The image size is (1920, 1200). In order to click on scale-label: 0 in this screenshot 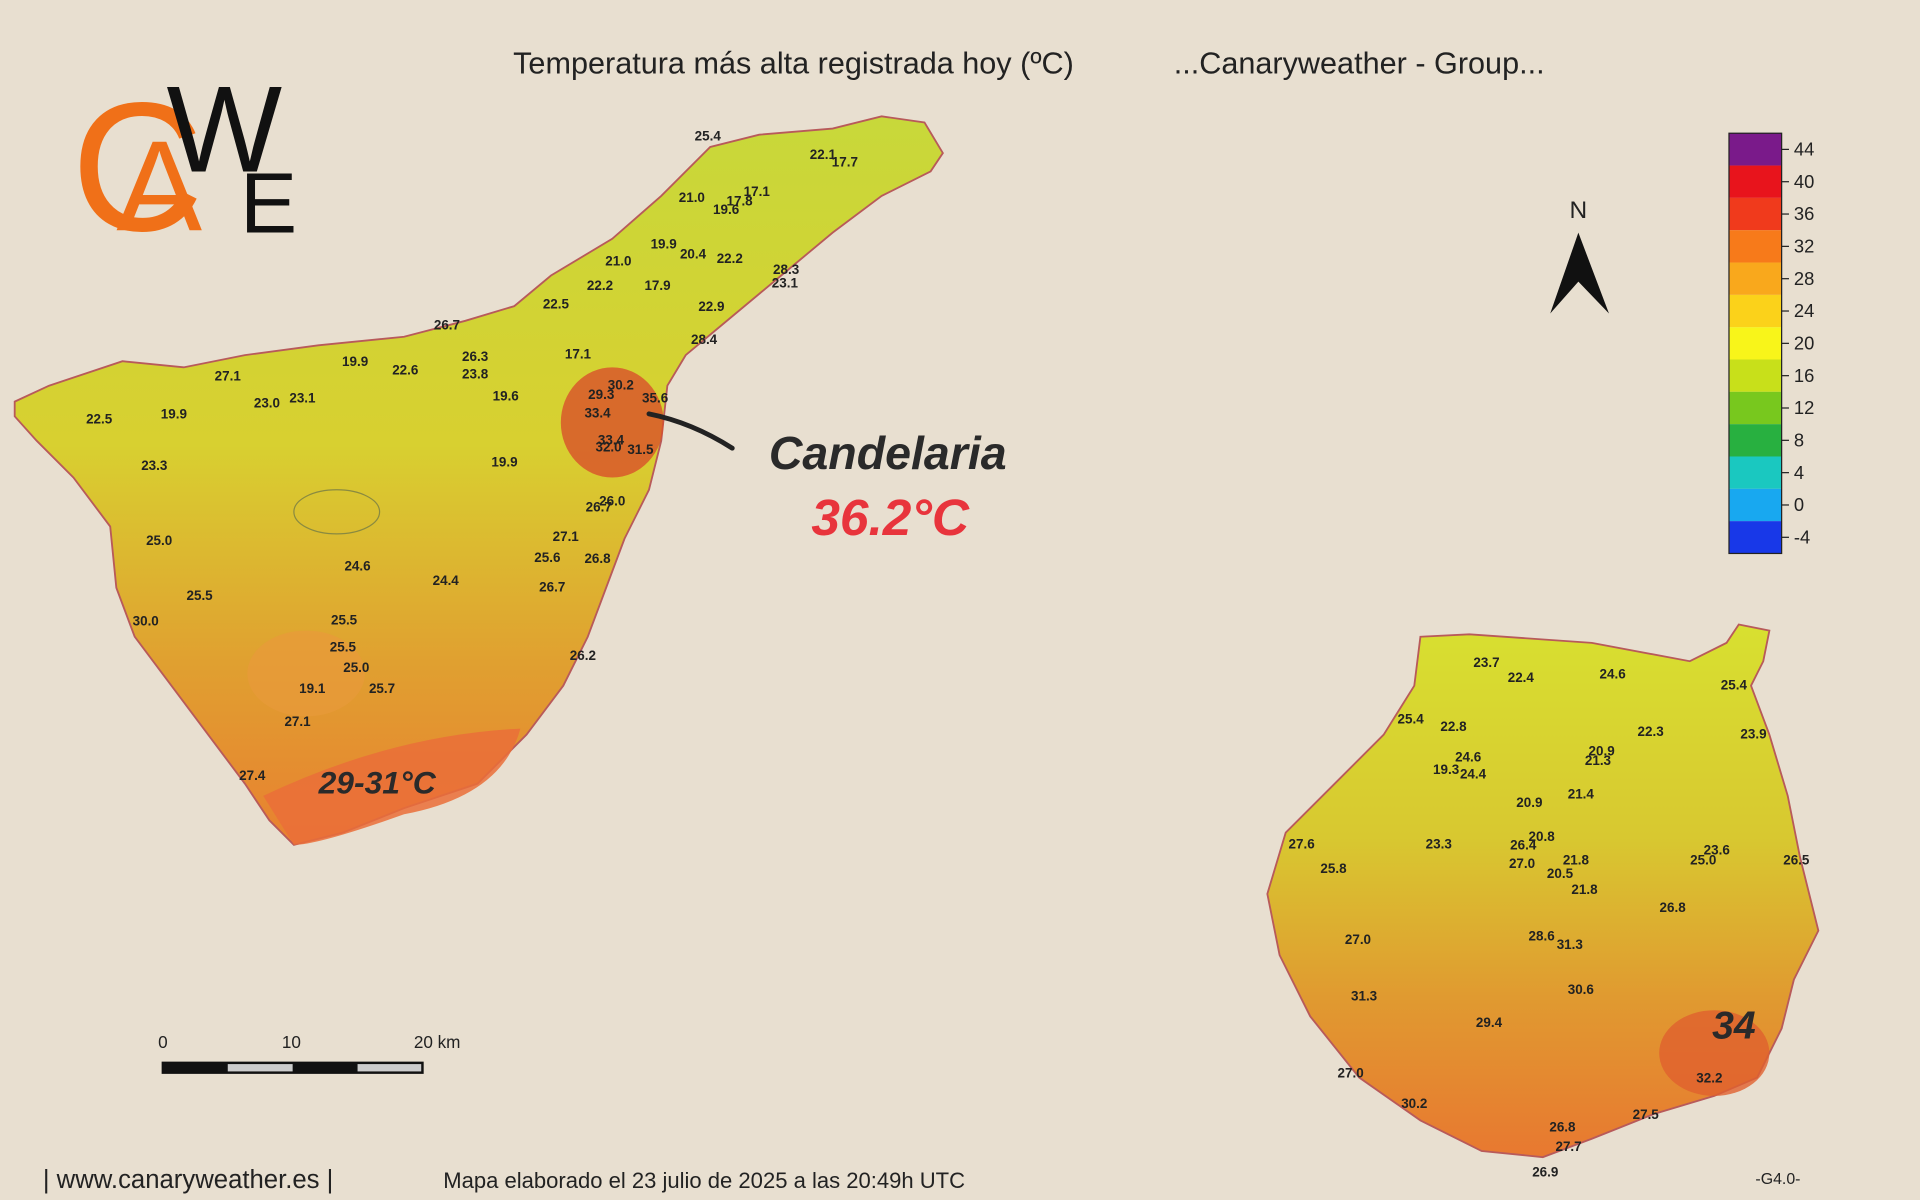, I will do `click(163, 1042)`.